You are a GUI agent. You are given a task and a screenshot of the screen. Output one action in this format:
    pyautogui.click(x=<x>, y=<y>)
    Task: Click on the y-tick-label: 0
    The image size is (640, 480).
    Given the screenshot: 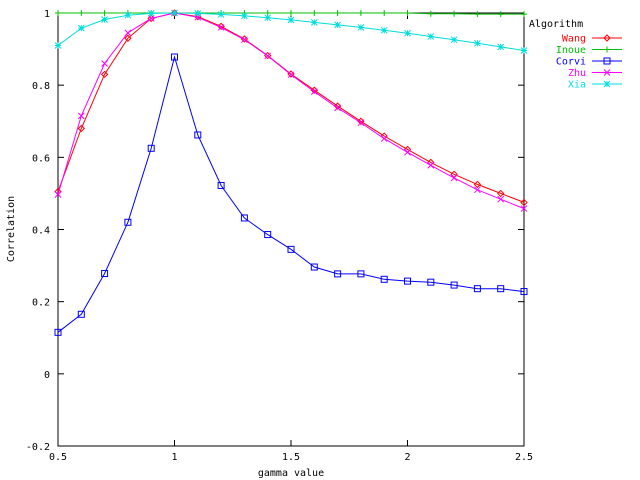 What is the action you would take?
    pyautogui.click(x=47, y=375)
    